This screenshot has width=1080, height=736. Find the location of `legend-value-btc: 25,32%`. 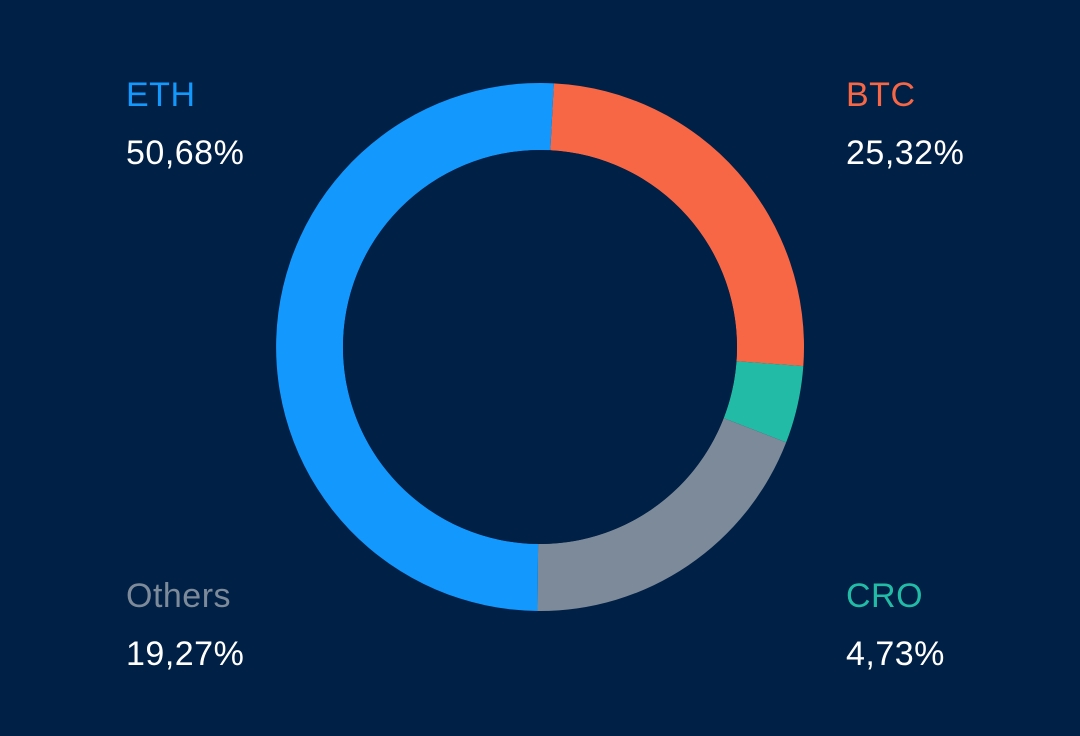

legend-value-btc: 25,32% is located at coordinates (905, 153).